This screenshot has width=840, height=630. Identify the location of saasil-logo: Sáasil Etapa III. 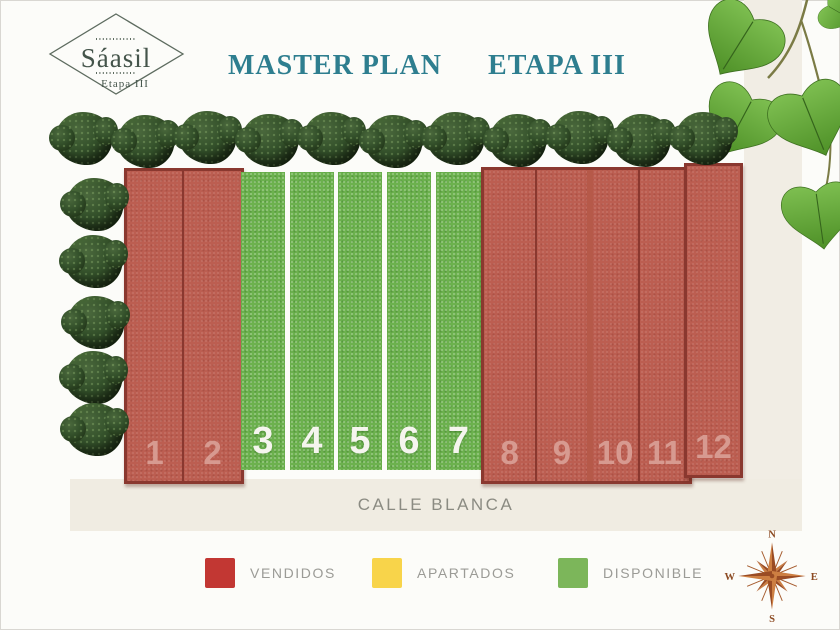
(116, 54).